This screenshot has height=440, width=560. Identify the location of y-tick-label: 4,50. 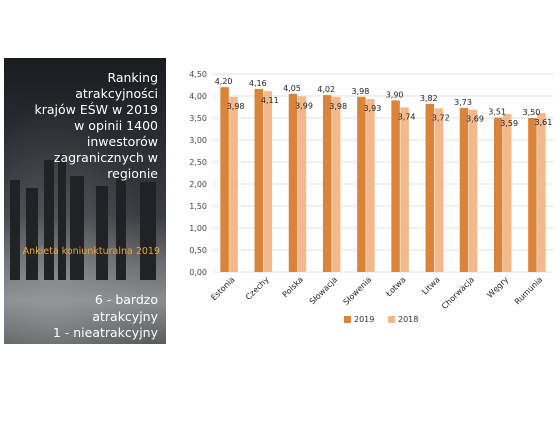
(198, 74).